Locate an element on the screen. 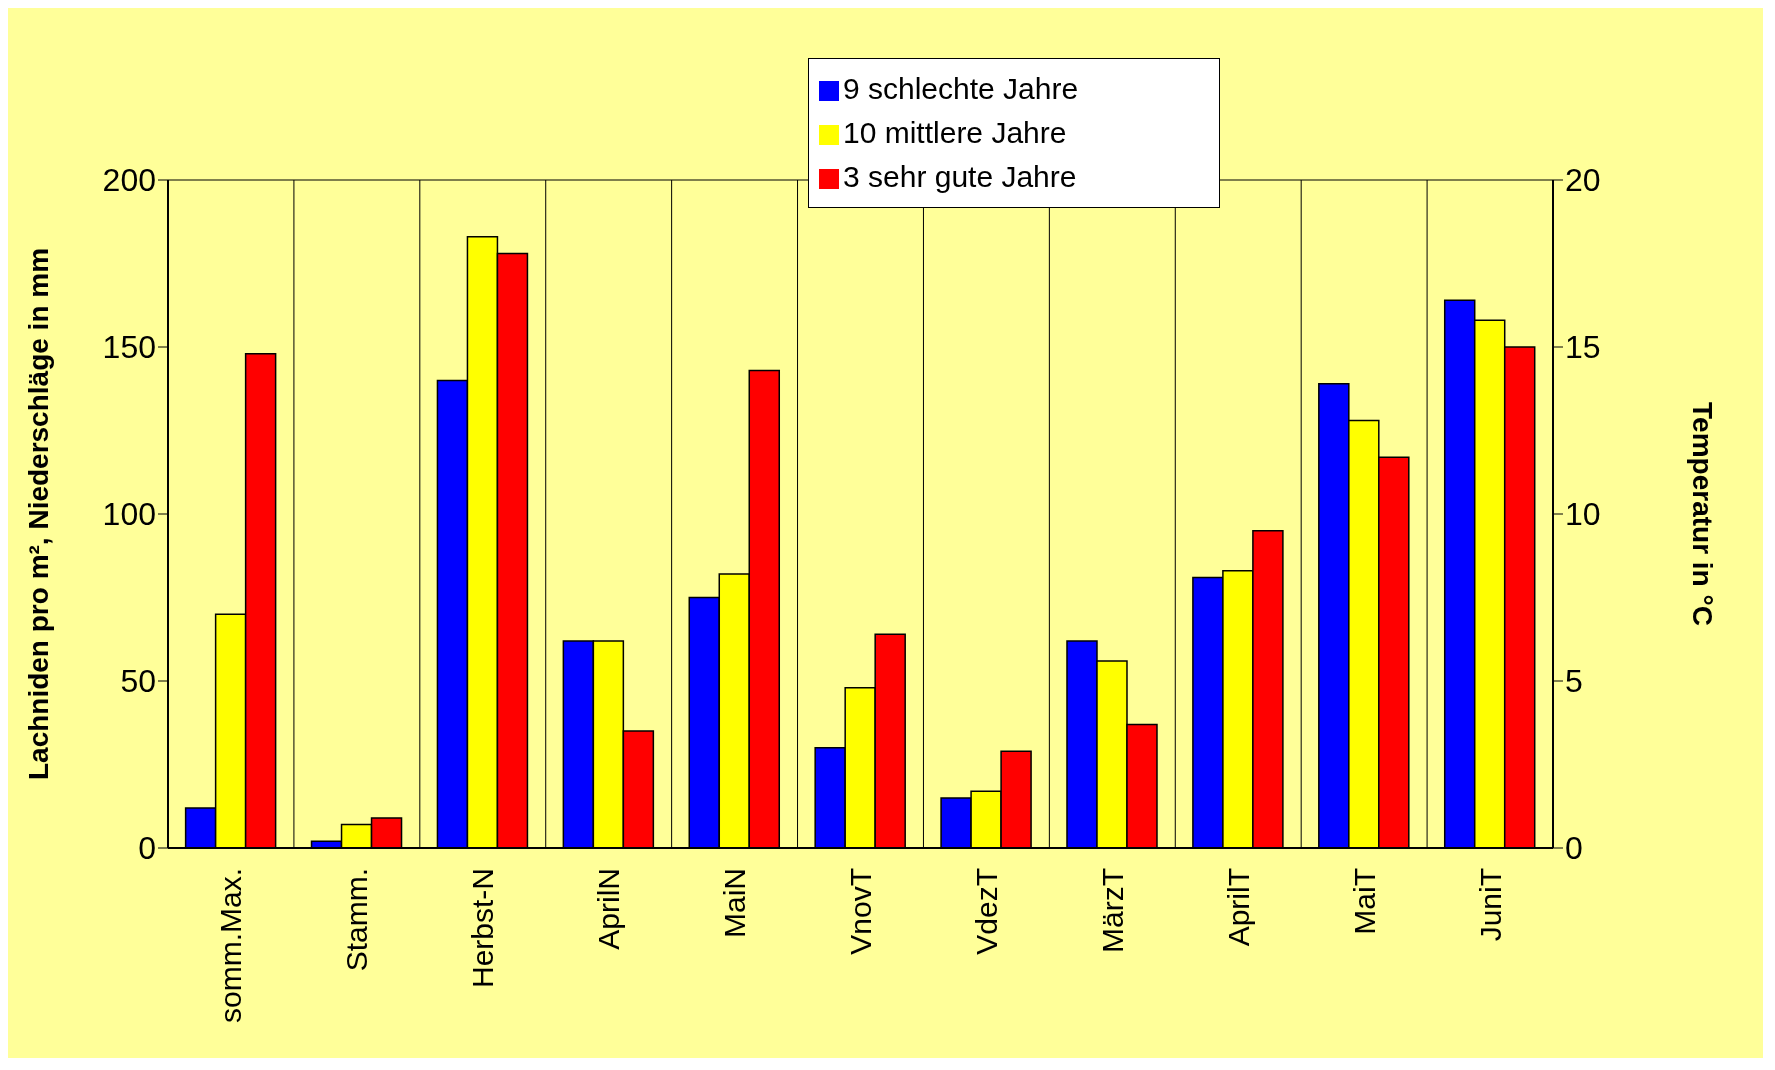 The image size is (1775, 1070). y-tick-label: 150 is located at coordinates (129, 347).